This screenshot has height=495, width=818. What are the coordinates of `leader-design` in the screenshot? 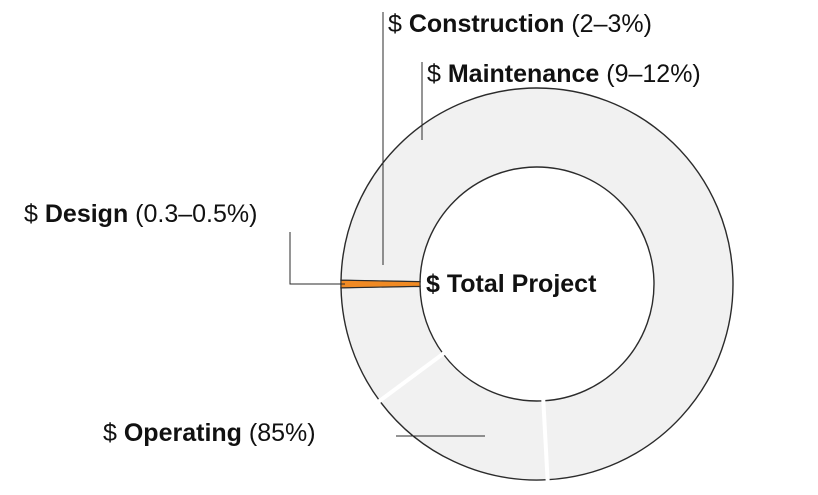 It's located at (317, 258).